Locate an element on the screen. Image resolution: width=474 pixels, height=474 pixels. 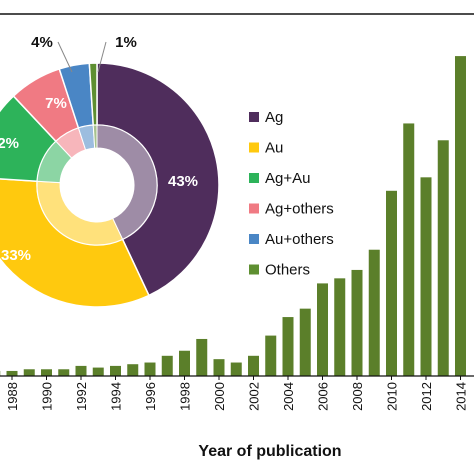
x-tick-label: 2004 is located at coordinates (288, 396).